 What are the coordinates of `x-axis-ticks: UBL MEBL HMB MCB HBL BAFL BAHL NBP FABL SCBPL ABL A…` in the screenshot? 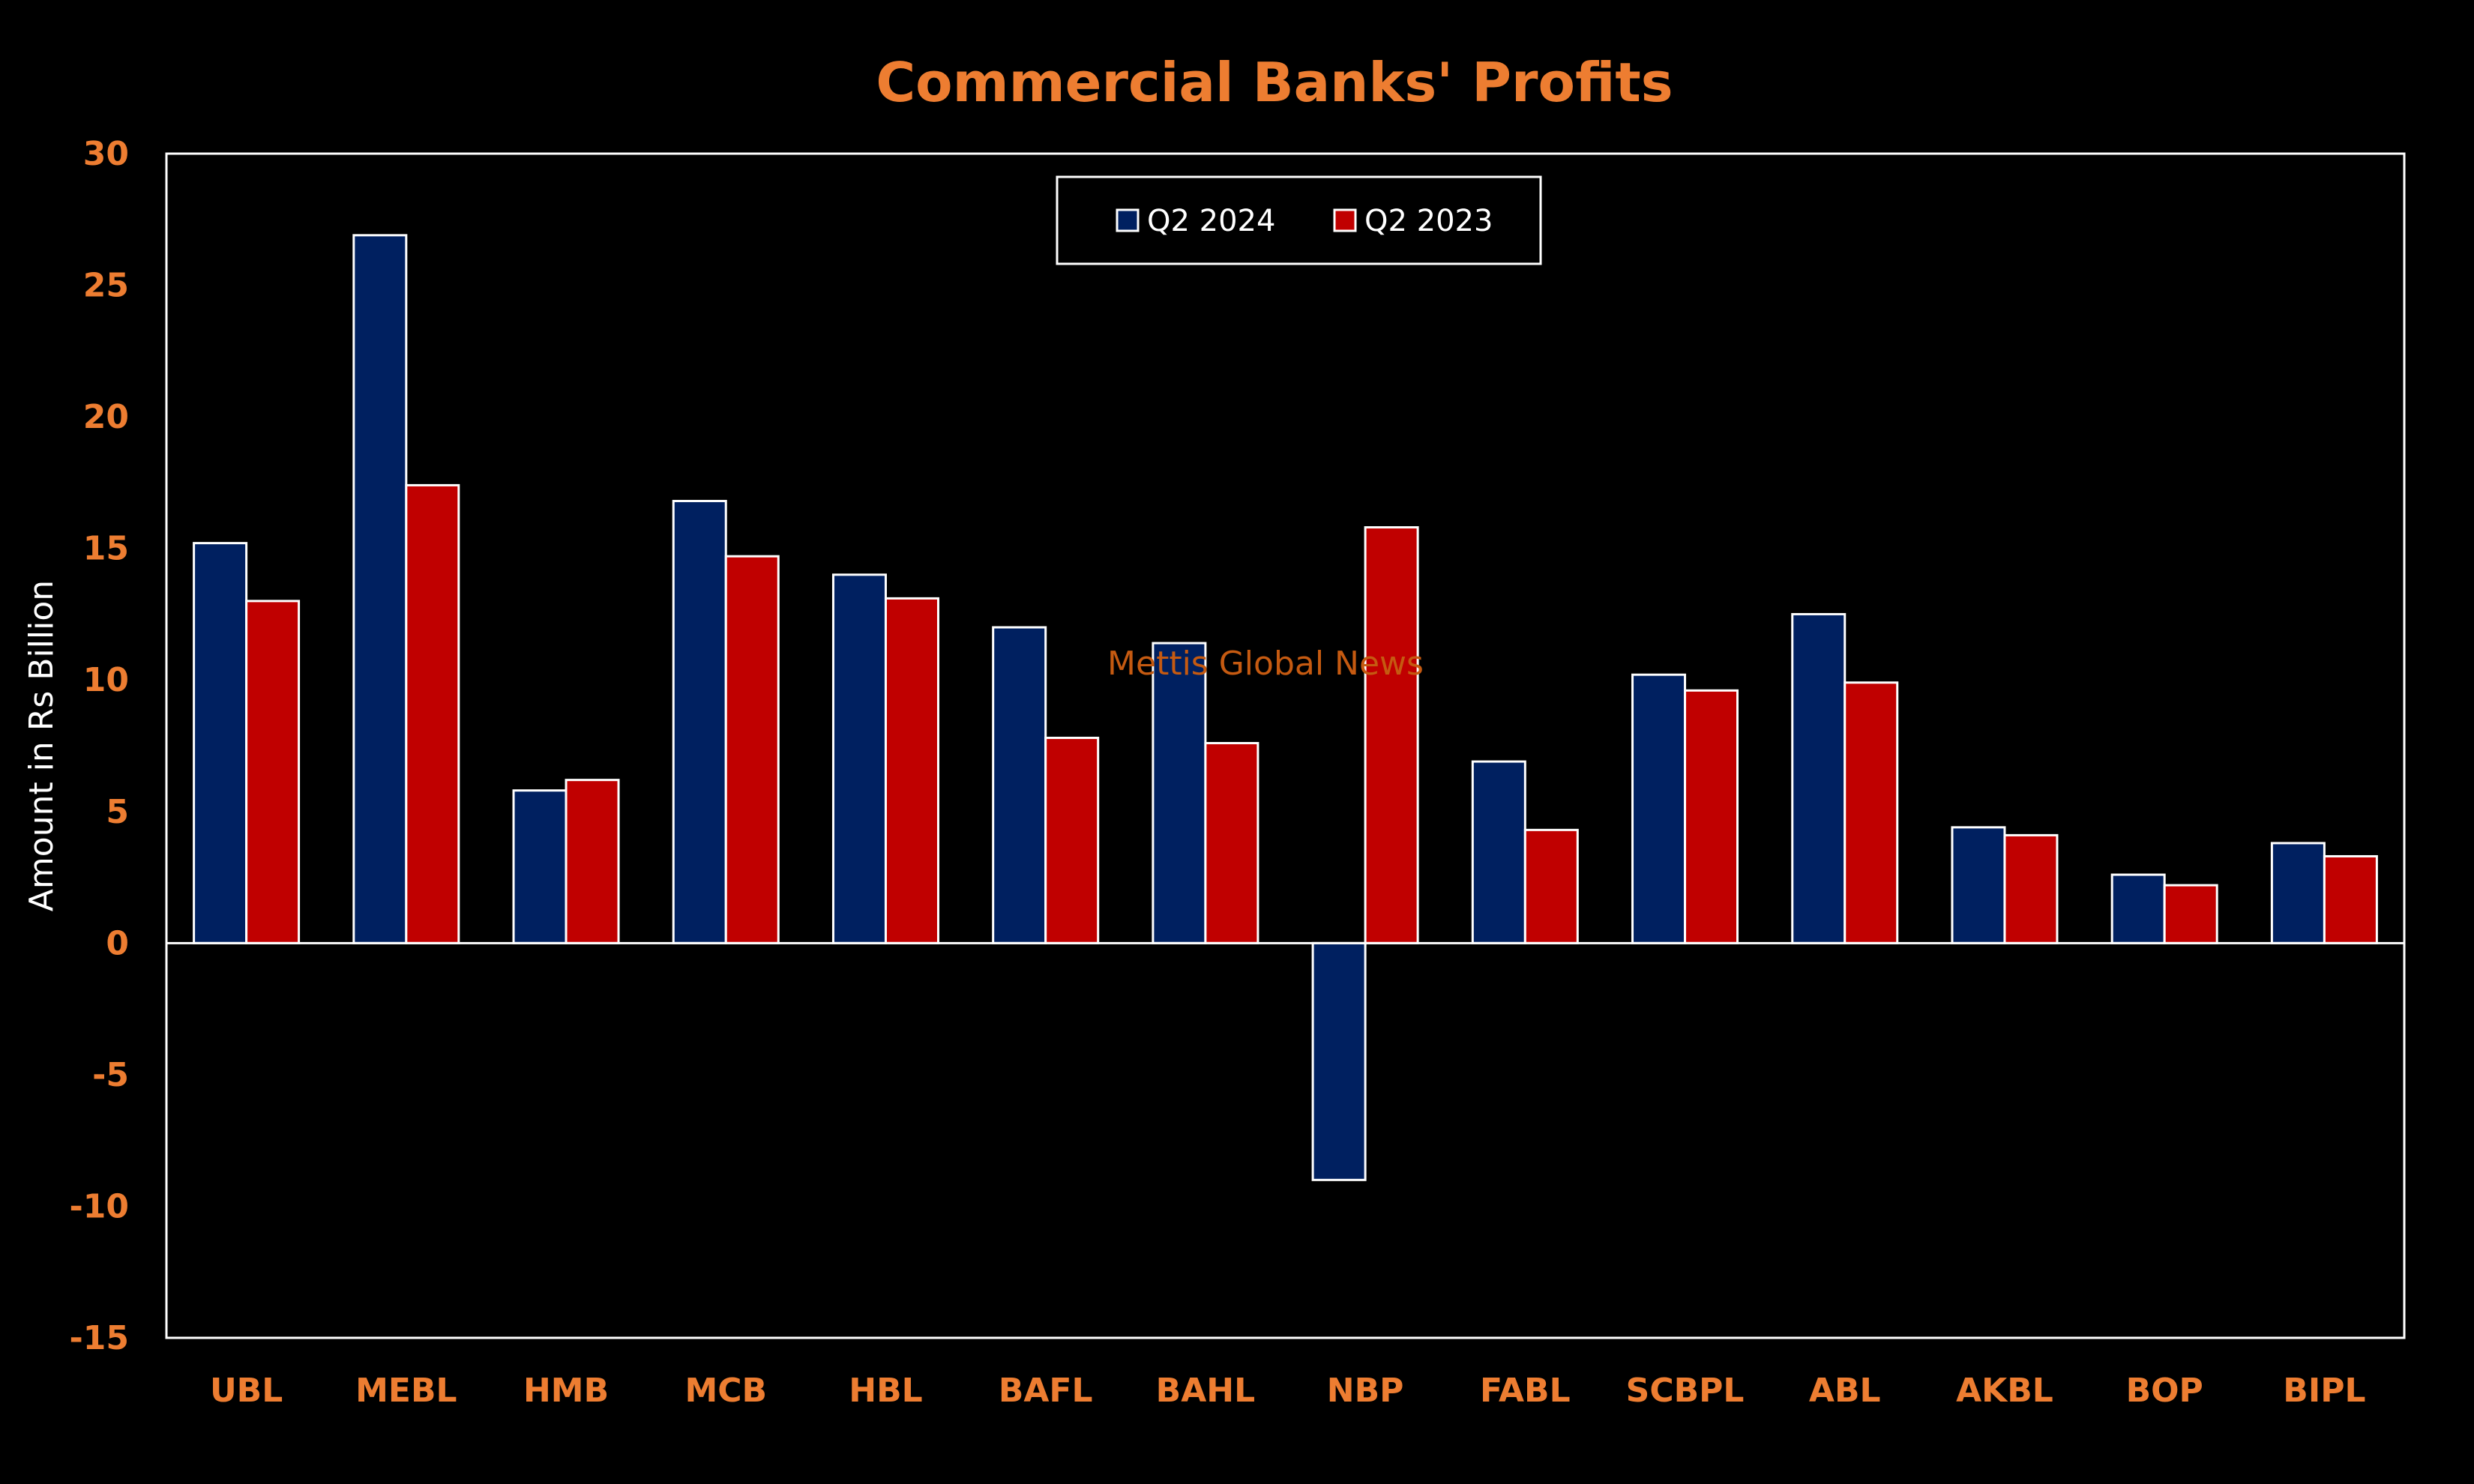 It's located at (1288, 1391).